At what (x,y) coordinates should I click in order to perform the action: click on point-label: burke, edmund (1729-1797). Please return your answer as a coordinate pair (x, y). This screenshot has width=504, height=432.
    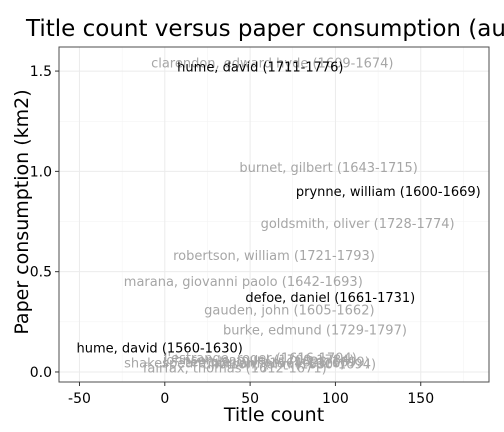
    Looking at the image, I should click on (315, 330).